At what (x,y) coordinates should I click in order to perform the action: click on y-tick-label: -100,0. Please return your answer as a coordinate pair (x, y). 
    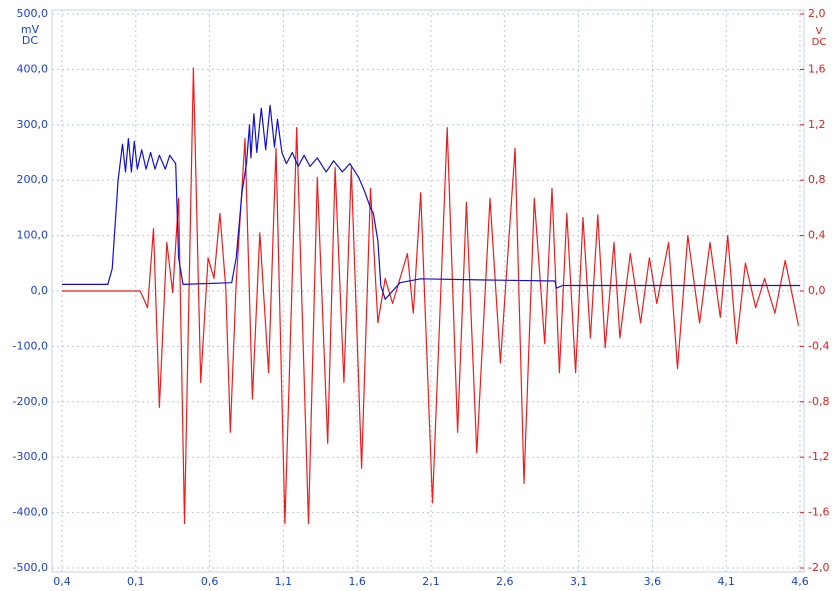
    Looking at the image, I should click on (30, 345).